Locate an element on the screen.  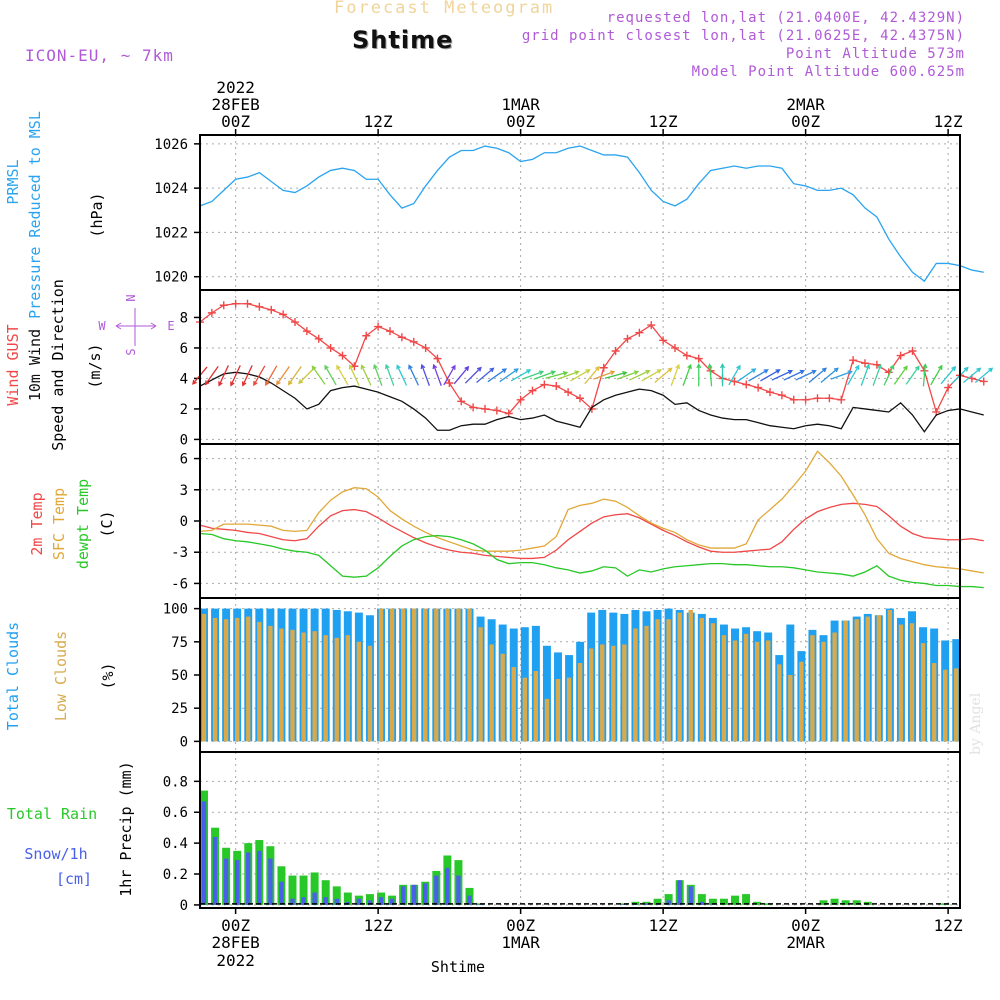
ytick-label-wind-4: 8 is located at coordinates (184, 318).